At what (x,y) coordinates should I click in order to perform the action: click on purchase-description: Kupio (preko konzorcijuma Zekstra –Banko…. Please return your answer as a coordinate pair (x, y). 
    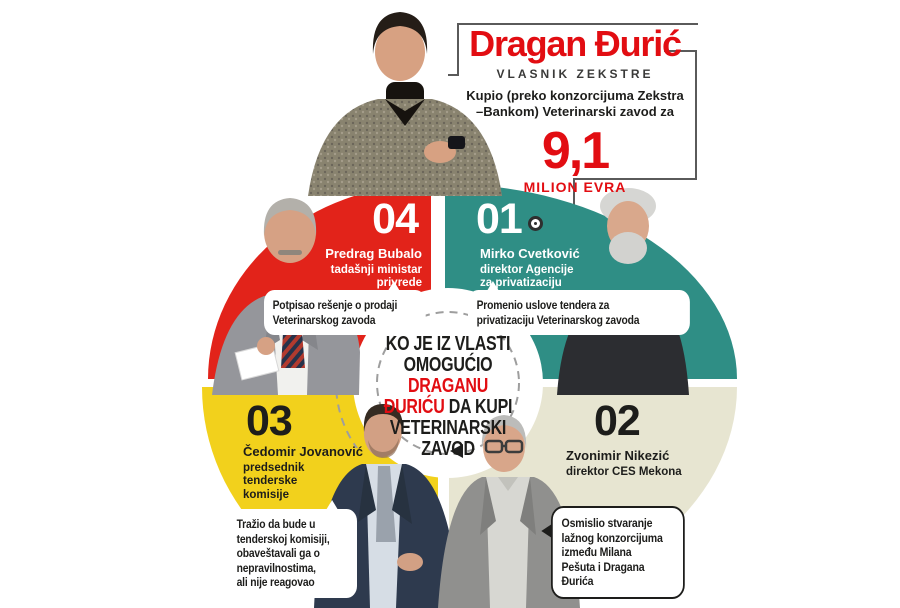
    Looking at the image, I should click on (575, 104).